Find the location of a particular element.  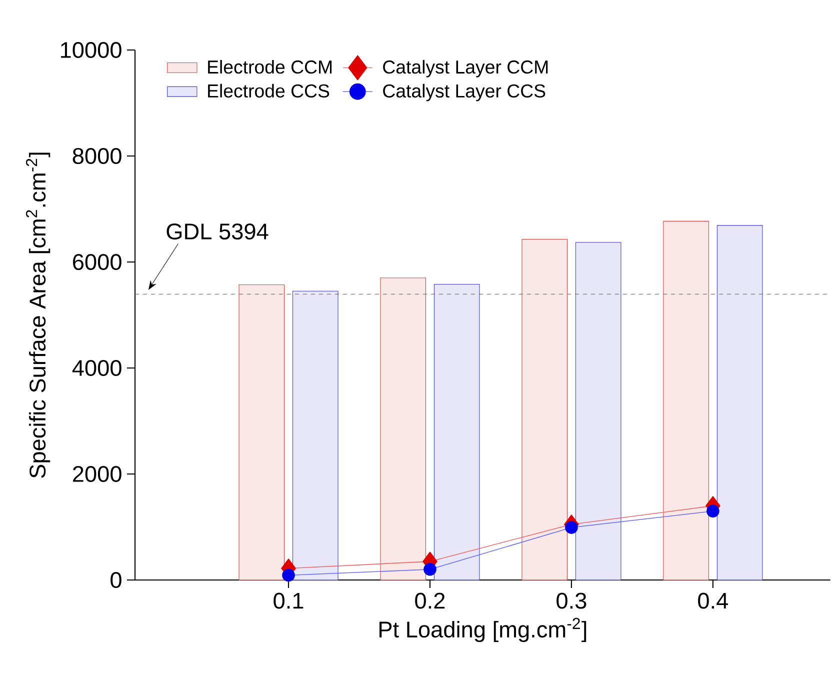

x-tick-label: 0.1 is located at coordinates (289, 600).